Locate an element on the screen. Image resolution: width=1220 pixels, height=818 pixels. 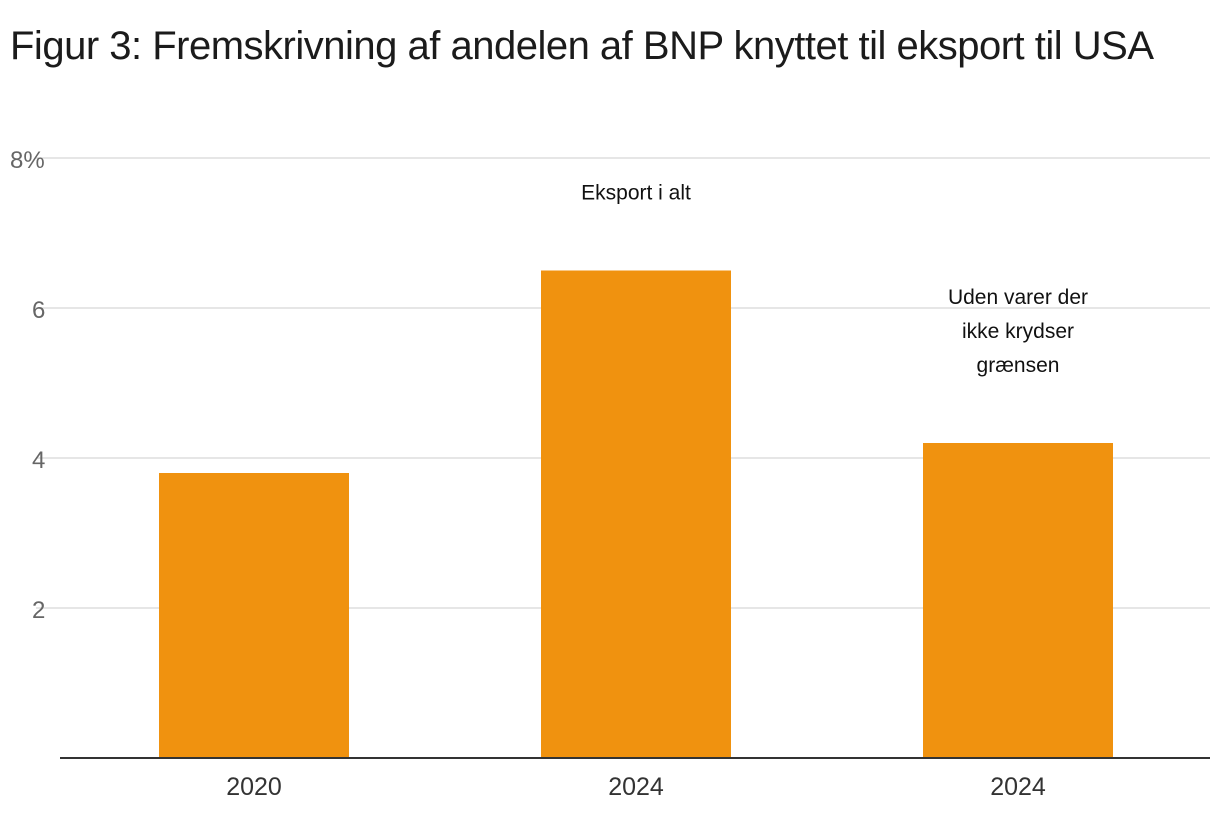
annotation-label: Eksport i alt is located at coordinates (636, 193).